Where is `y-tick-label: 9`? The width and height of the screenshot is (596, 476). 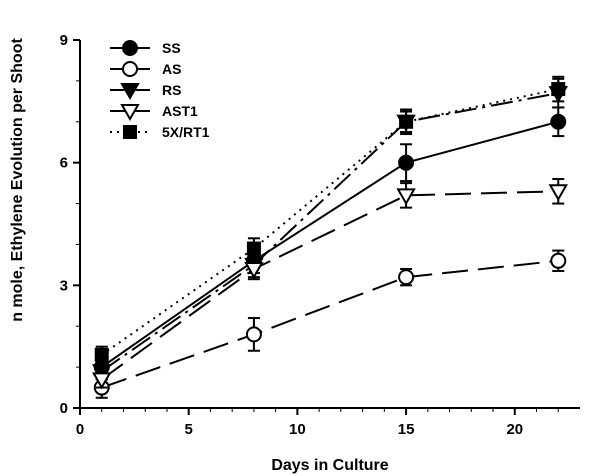 y-tick-label: 9 is located at coordinates (64, 40).